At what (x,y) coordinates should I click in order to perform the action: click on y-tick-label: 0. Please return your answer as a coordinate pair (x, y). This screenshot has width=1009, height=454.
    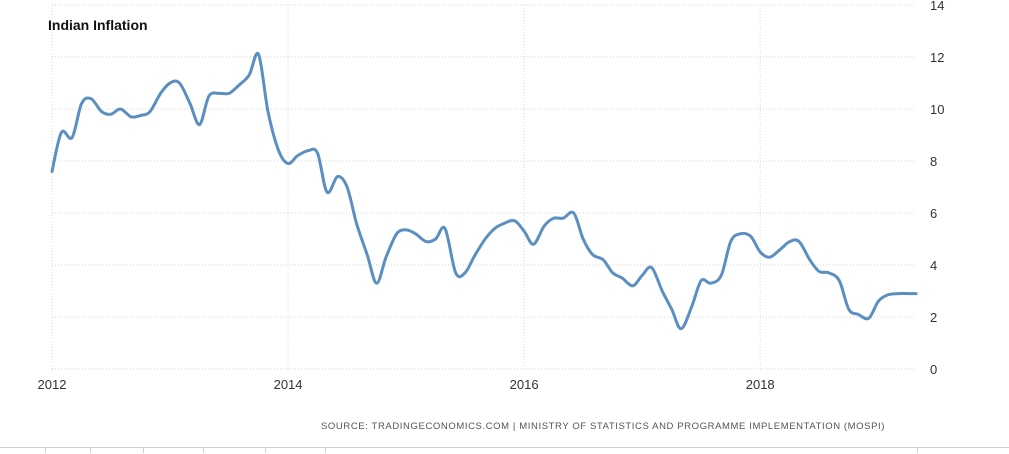
    Looking at the image, I should click on (933, 369).